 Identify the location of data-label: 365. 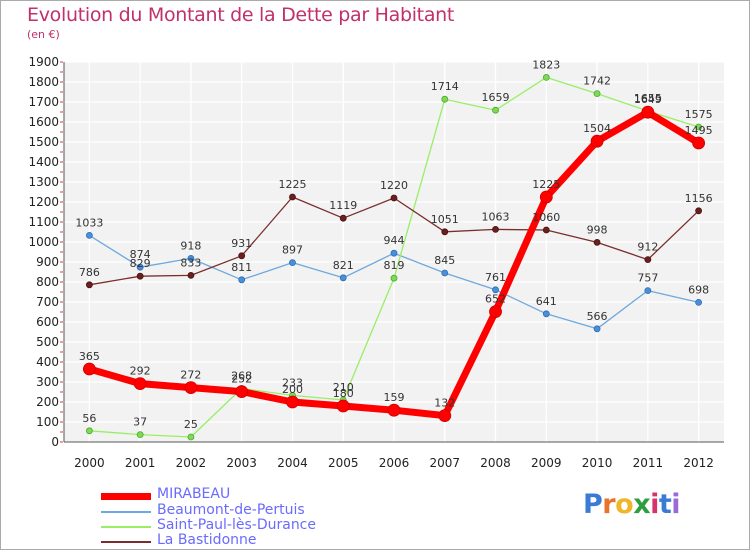
(89, 356).